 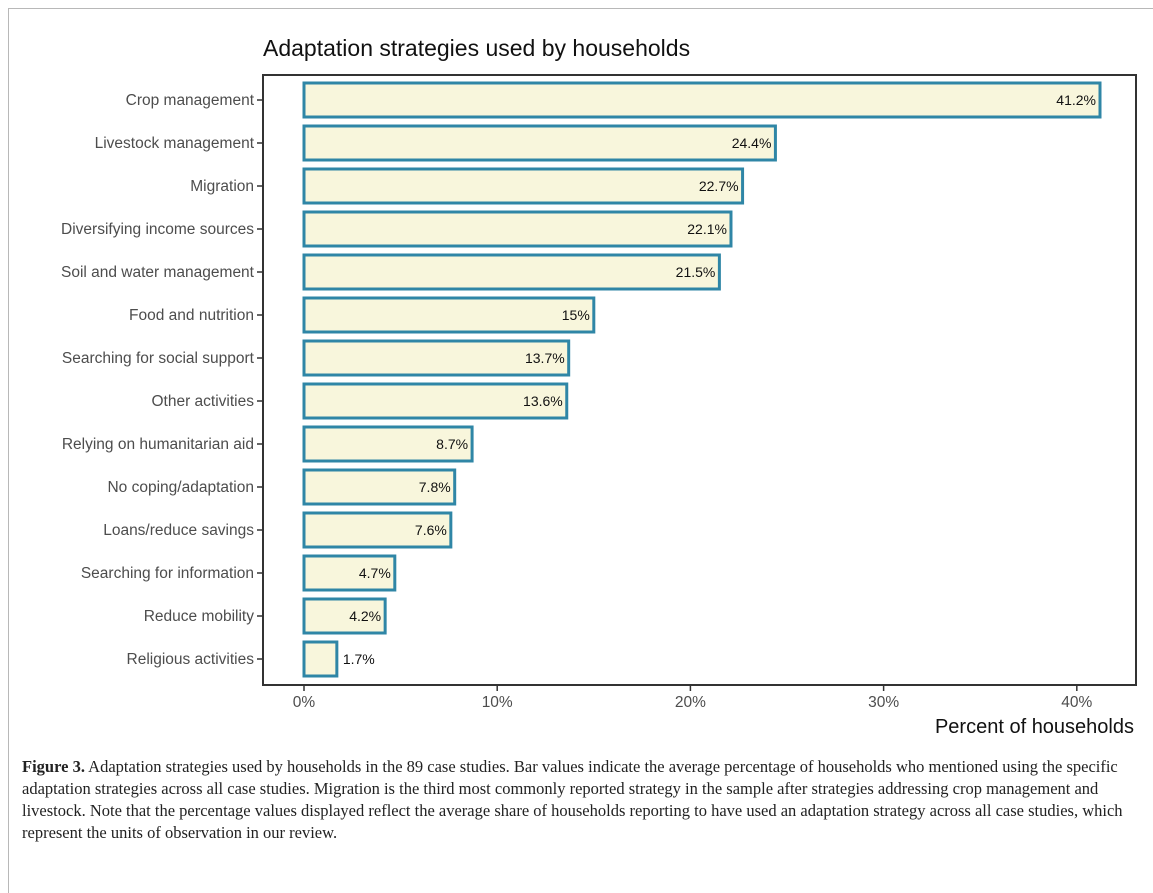 What do you see at coordinates (431, 530) in the screenshot?
I see `bar-data-label: 7.6%` at bounding box center [431, 530].